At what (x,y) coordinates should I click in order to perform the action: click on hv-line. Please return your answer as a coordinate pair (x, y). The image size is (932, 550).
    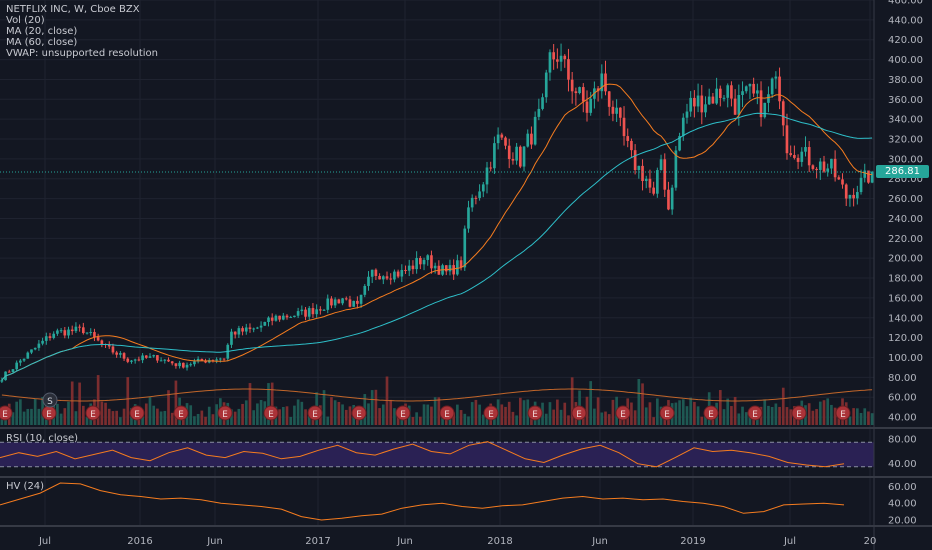
    Looking at the image, I should click on (422, 501).